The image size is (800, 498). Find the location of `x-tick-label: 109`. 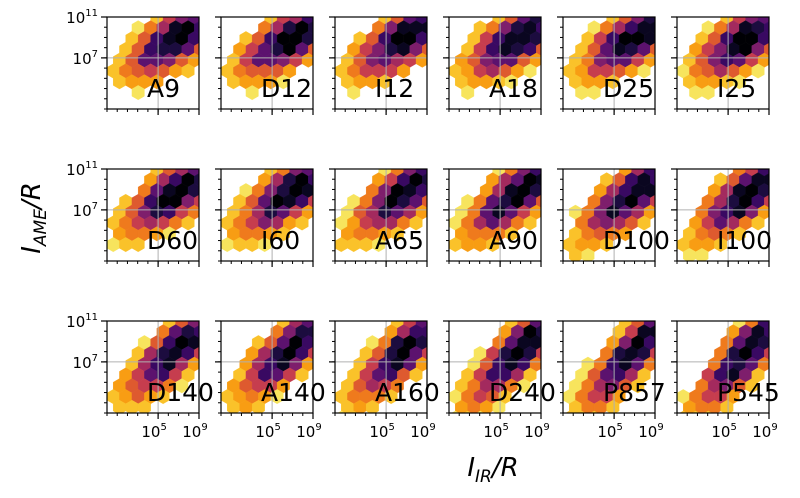

x-tick-label: 109 is located at coordinates (764, 431).